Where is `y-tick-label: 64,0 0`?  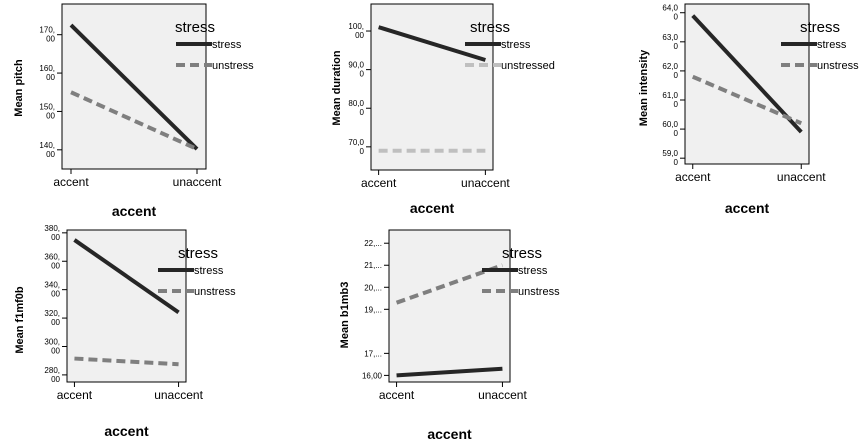
y-tick-label: 64,0 0 is located at coordinates (670, 13).